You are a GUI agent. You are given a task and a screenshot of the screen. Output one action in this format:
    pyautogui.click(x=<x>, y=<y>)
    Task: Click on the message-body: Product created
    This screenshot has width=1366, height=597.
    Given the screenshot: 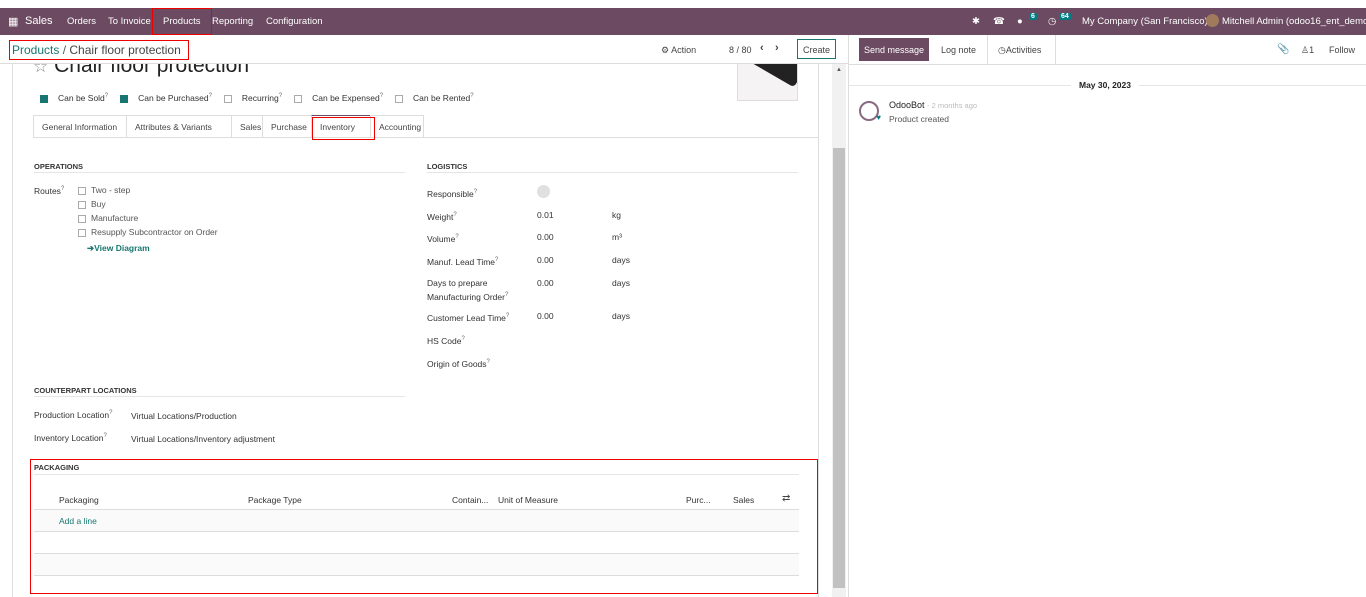 What is the action you would take?
    pyautogui.click(x=919, y=119)
    